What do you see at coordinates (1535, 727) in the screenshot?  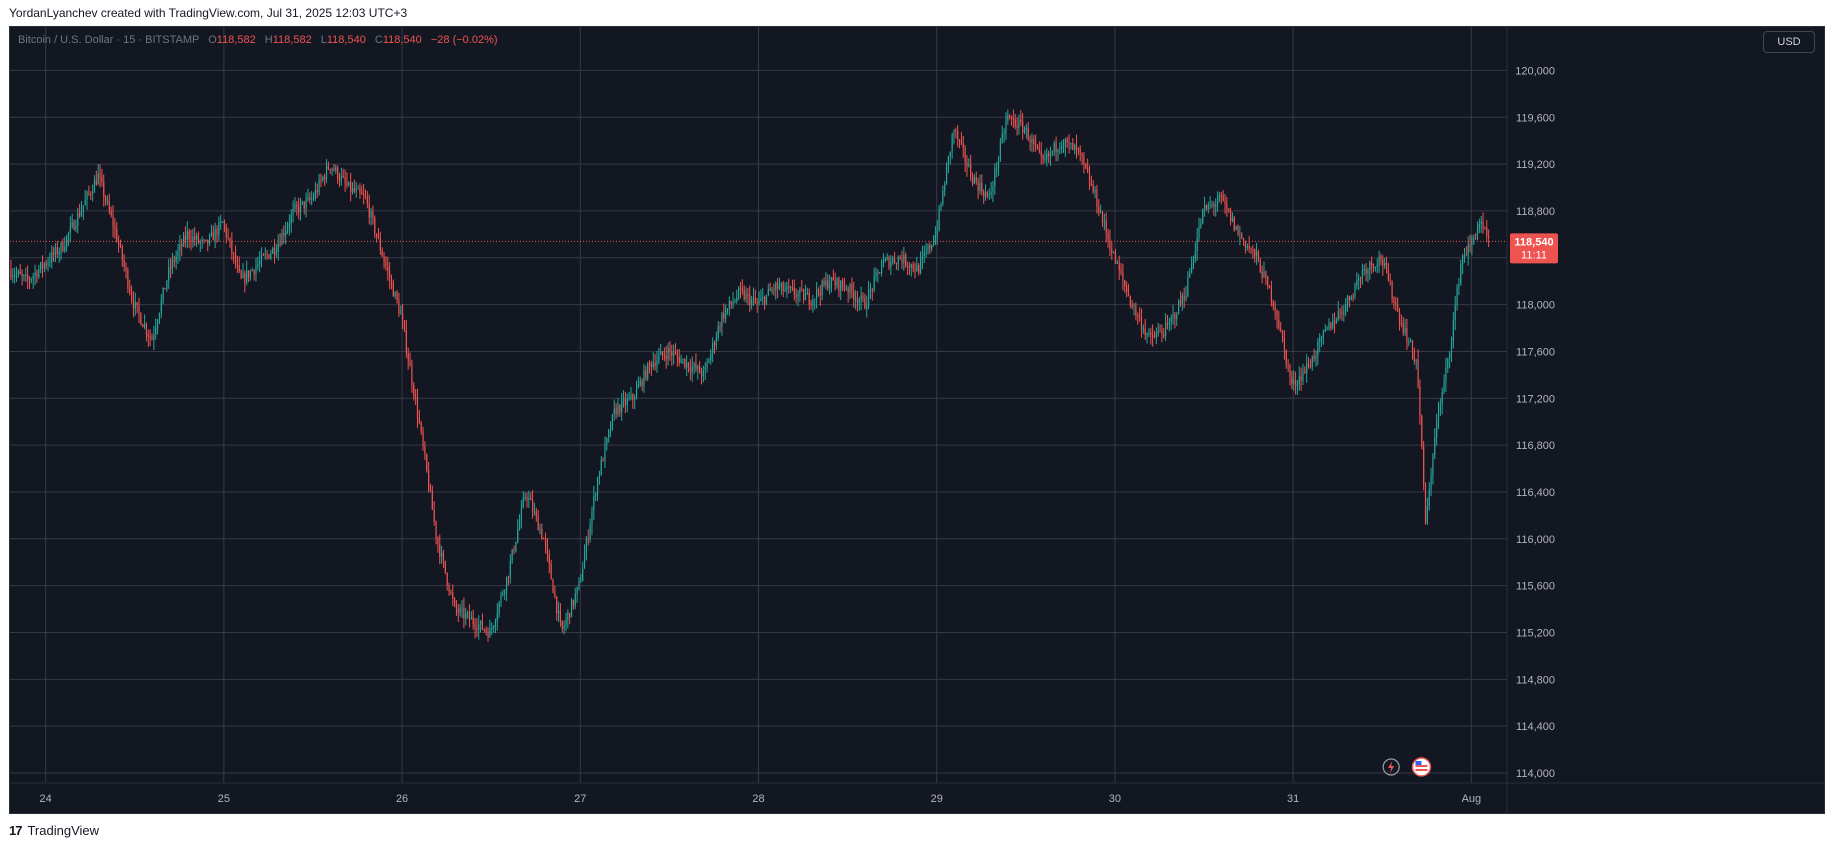 I see `price-tick-label: 114,400` at bounding box center [1535, 727].